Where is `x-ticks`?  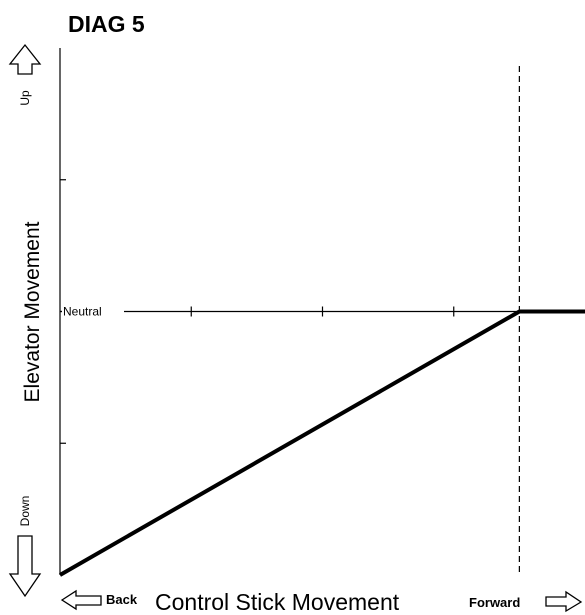 x-ticks is located at coordinates (322, 311).